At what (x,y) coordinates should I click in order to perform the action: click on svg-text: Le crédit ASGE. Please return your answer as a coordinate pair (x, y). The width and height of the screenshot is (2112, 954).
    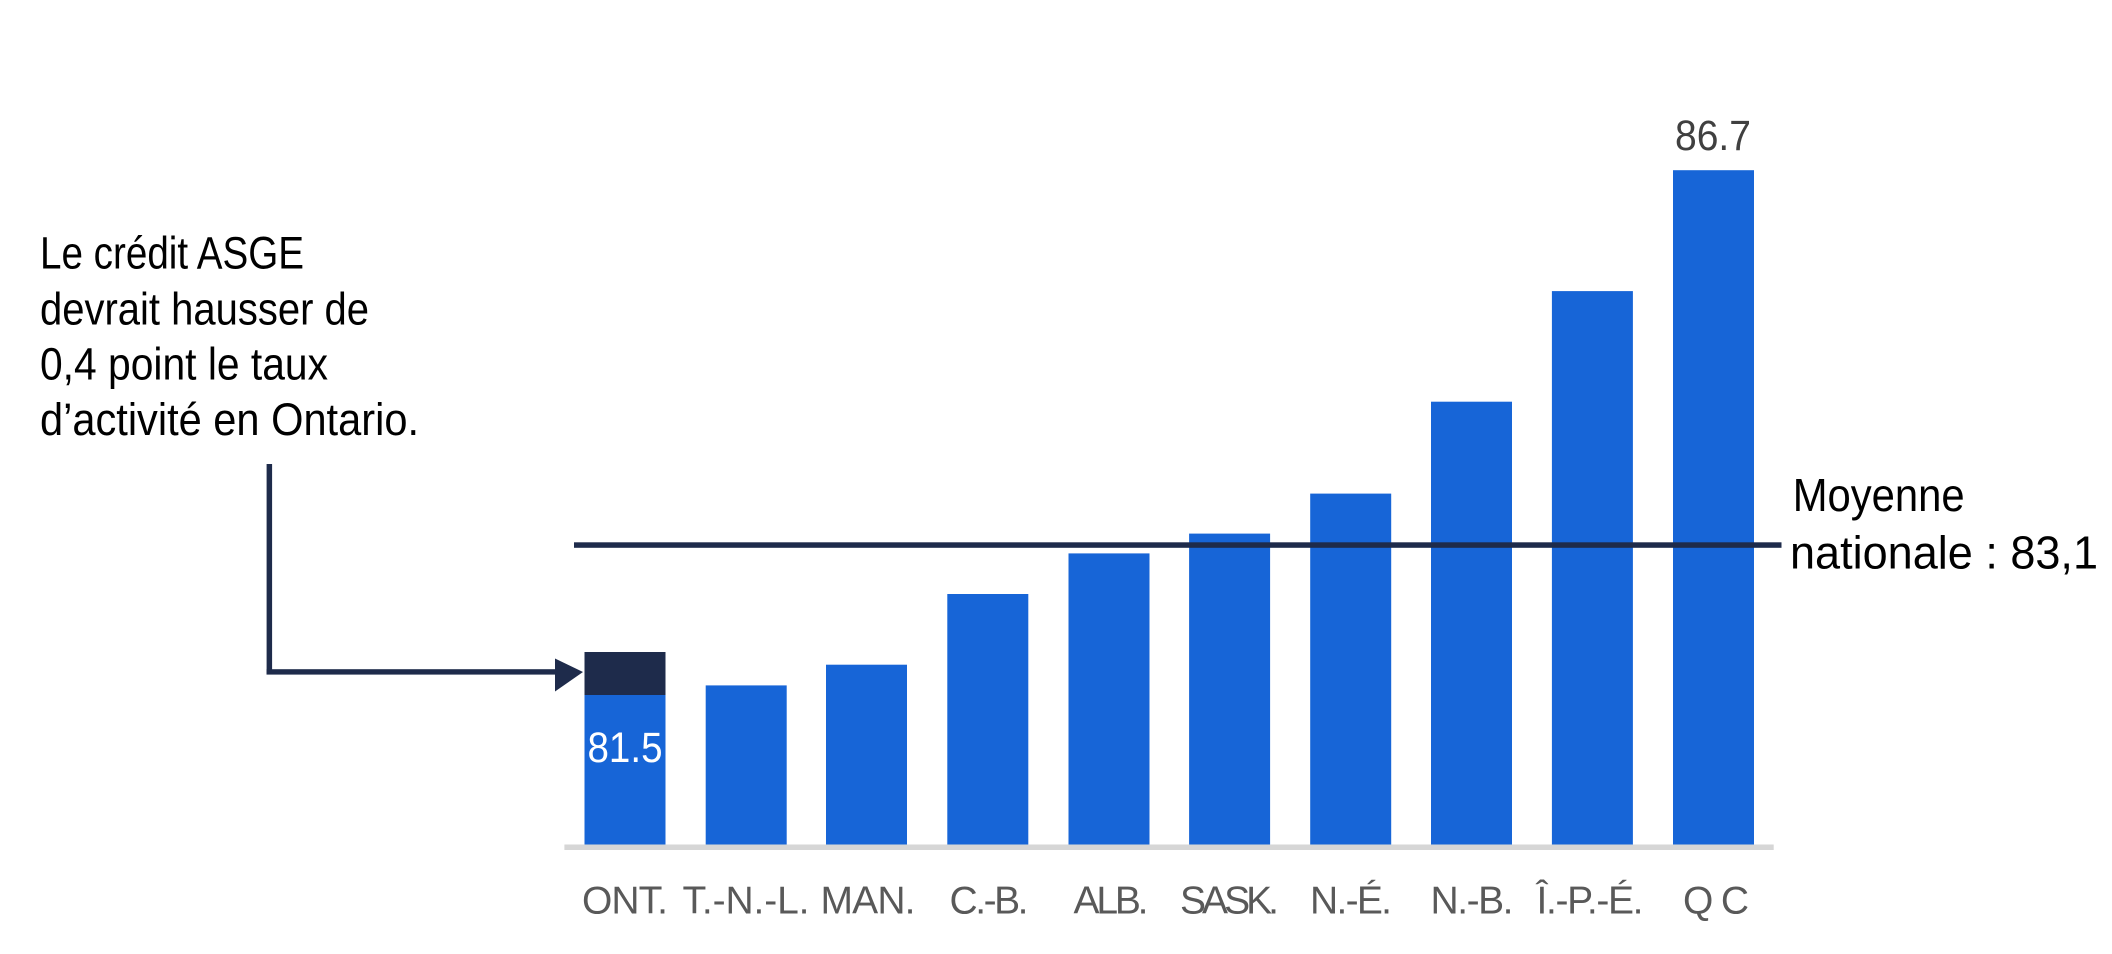
    Looking at the image, I should click on (172, 253).